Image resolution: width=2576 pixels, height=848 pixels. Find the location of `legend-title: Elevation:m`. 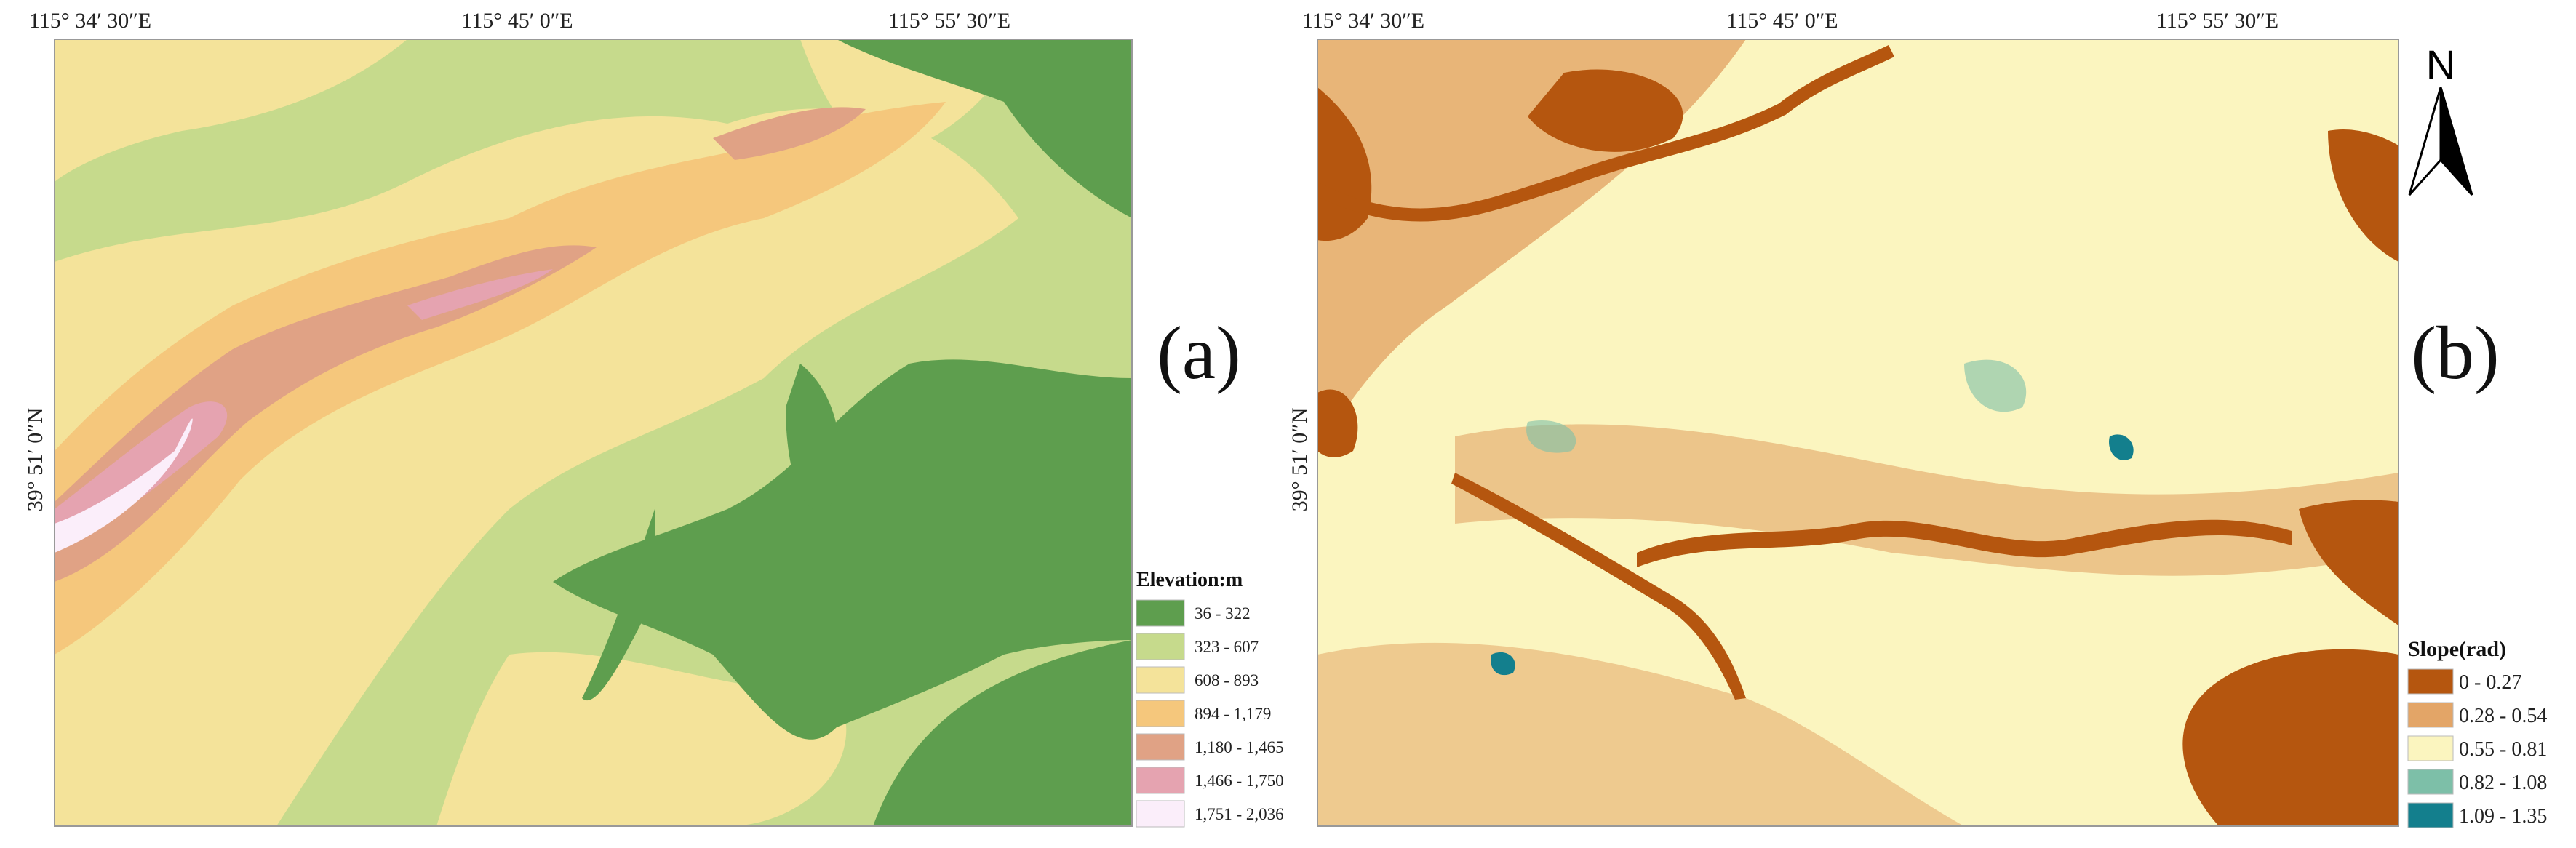

legend-title: Elevation:m is located at coordinates (1189, 580).